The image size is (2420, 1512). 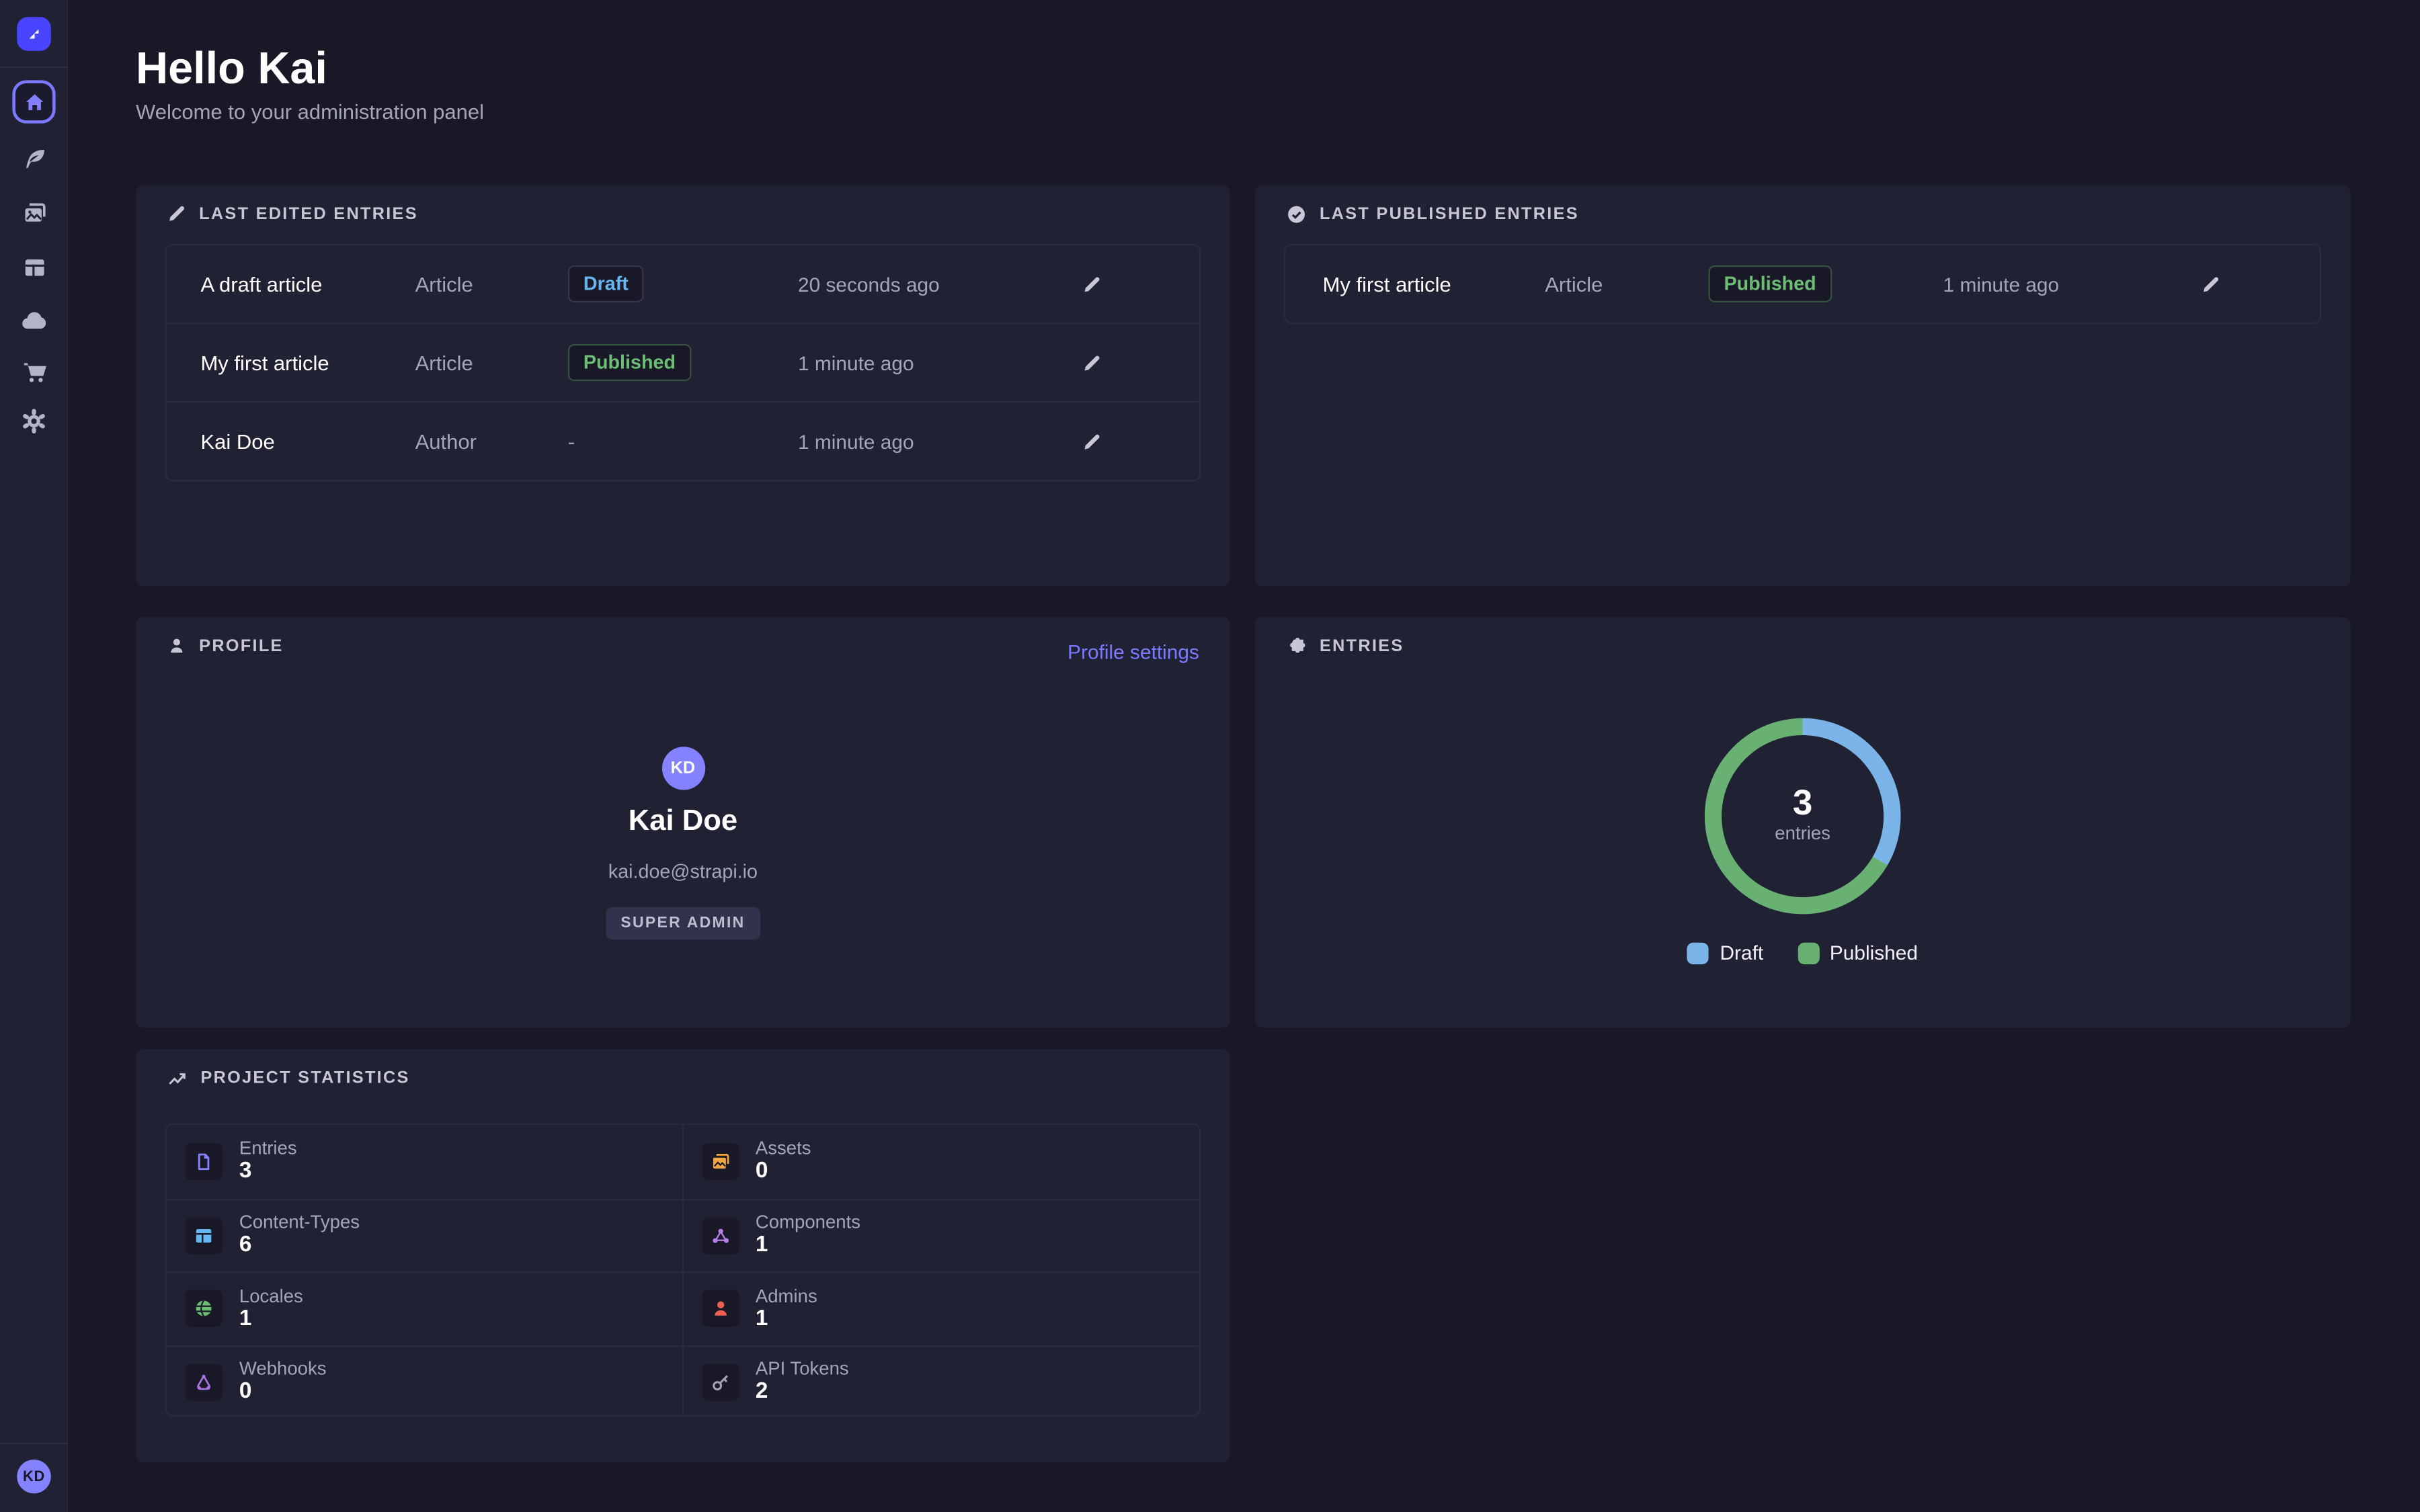 What do you see at coordinates (1296, 214) in the screenshot?
I see `check-circle-icon` at bounding box center [1296, 214].